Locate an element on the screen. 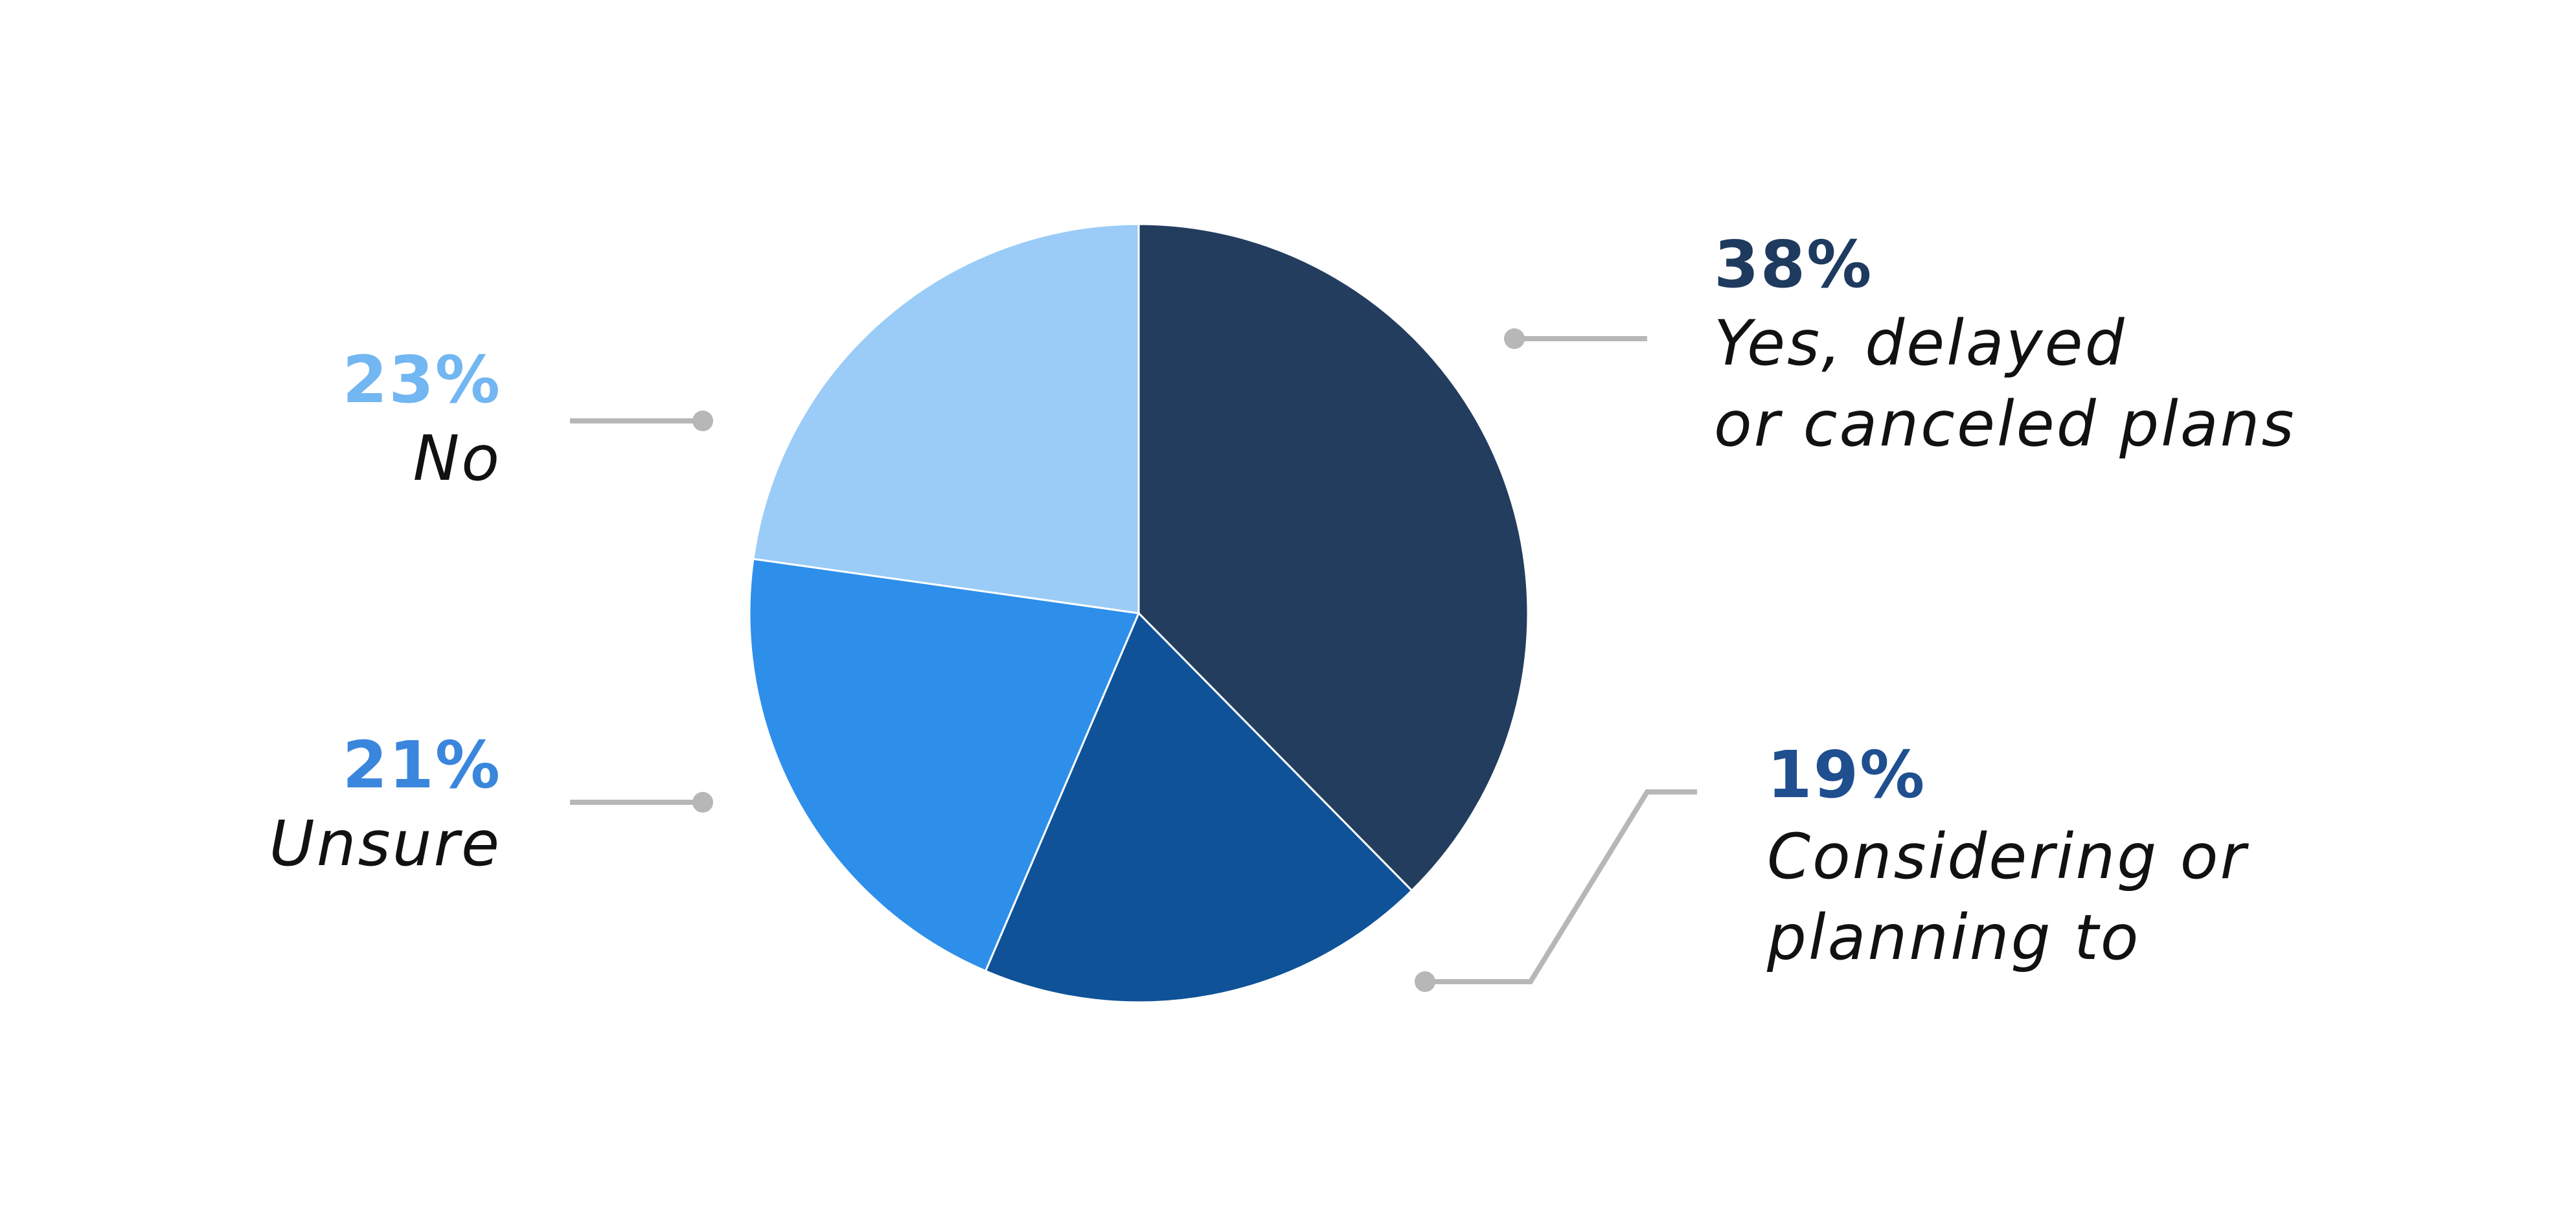 The width and height of the screenshot is (2576, 1218). label-yes: 38% Yes, delayed or canceled plans is located at coordinates (2005, 343).